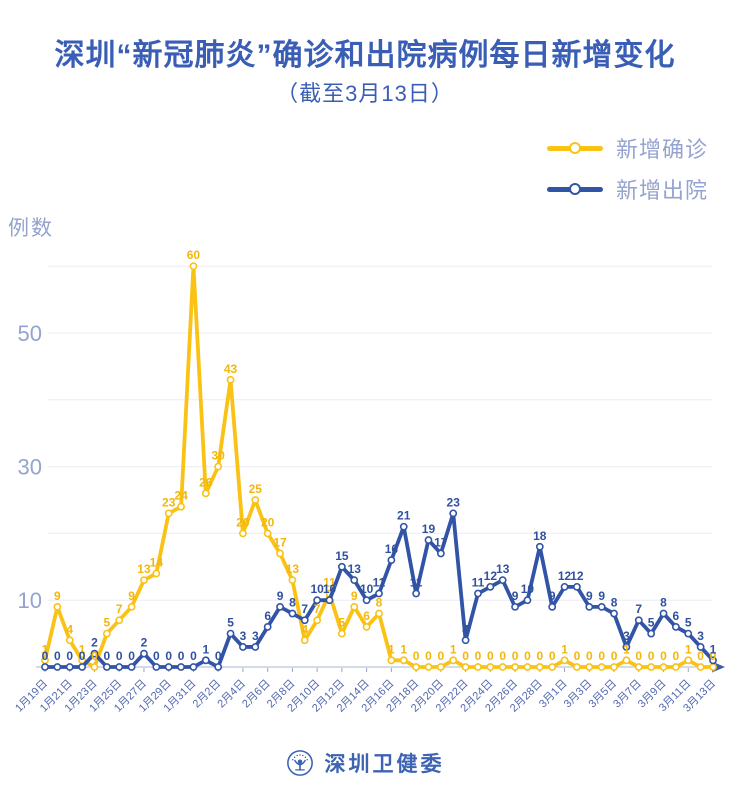 The image size is (730, 800). Describe the element at coordinates (157, 562) in the screenshot. I see `confirmed-data-label: 14` at that location.